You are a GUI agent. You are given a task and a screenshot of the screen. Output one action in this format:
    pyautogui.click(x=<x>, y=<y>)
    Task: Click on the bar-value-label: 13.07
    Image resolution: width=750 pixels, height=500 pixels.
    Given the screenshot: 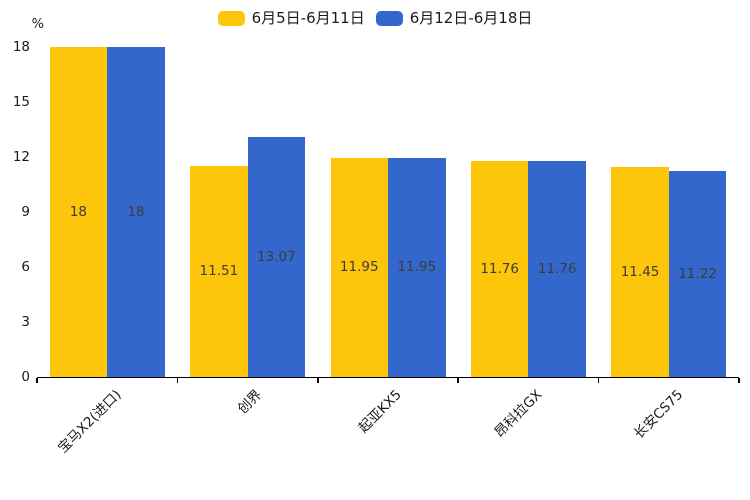 What is the action you would take?
    pyautogui.click(x=276, y=257)
    